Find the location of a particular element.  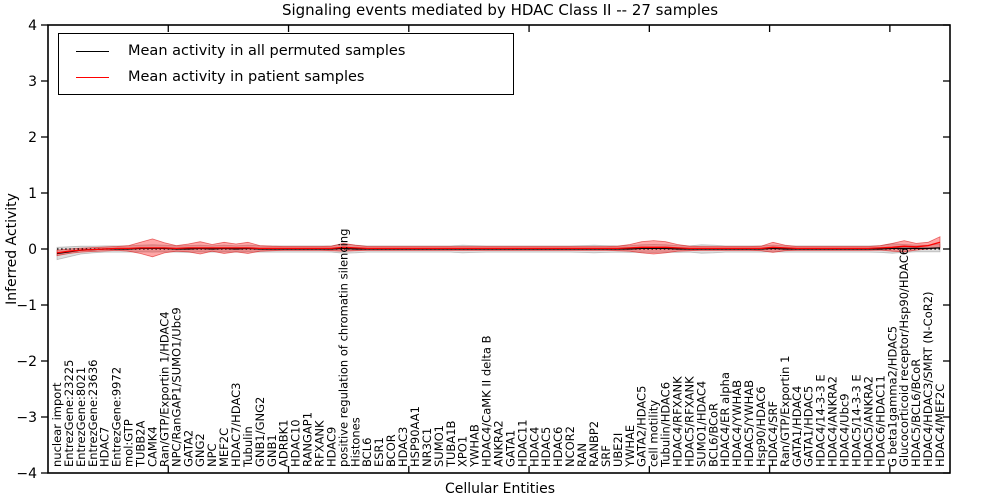

category-label: nuclear import is located at coordinates (57, 424).